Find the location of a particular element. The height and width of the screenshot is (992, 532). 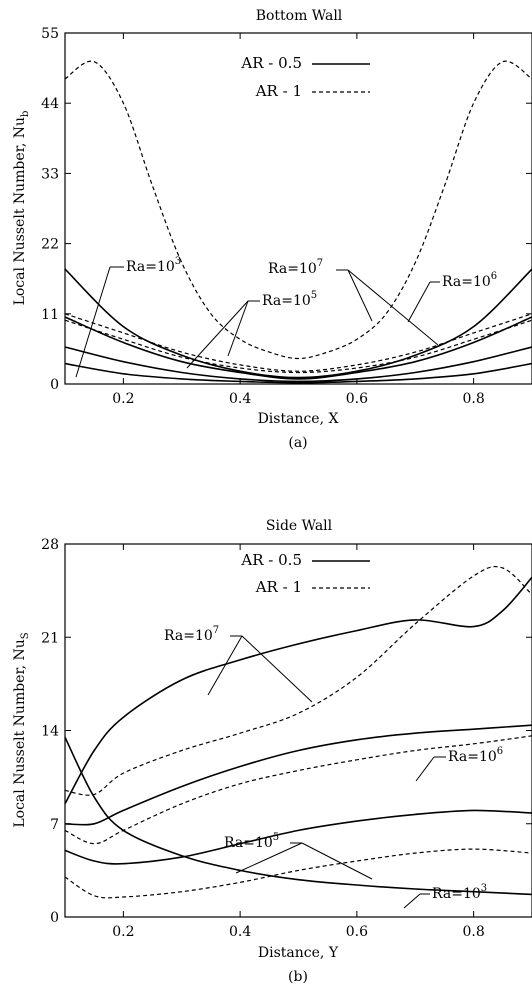

chart-title: Bottom Wall is located at coordinates (299, 16).